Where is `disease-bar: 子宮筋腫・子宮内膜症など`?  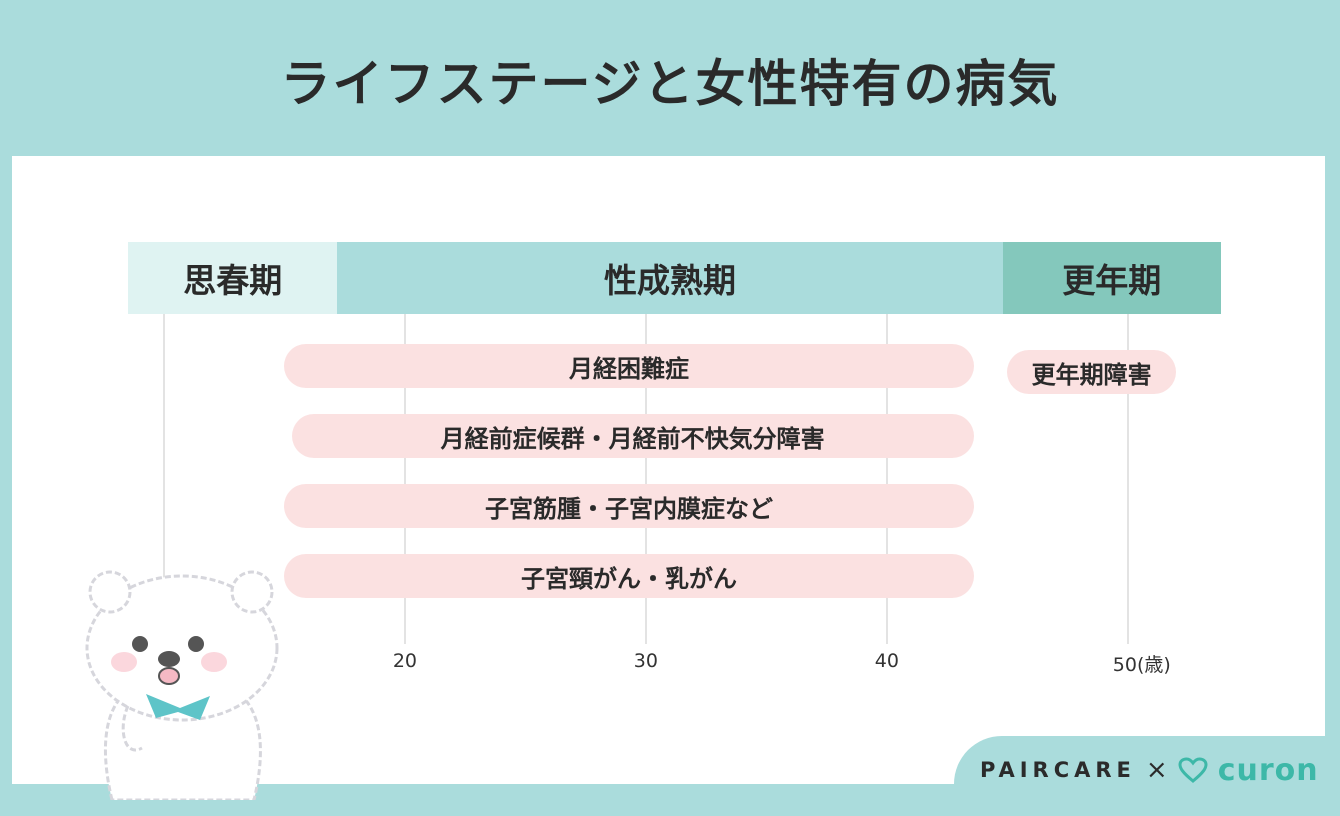
disease-bar: 子宮筋腫・子宮内膜症など is located at coordinates (629, 506).